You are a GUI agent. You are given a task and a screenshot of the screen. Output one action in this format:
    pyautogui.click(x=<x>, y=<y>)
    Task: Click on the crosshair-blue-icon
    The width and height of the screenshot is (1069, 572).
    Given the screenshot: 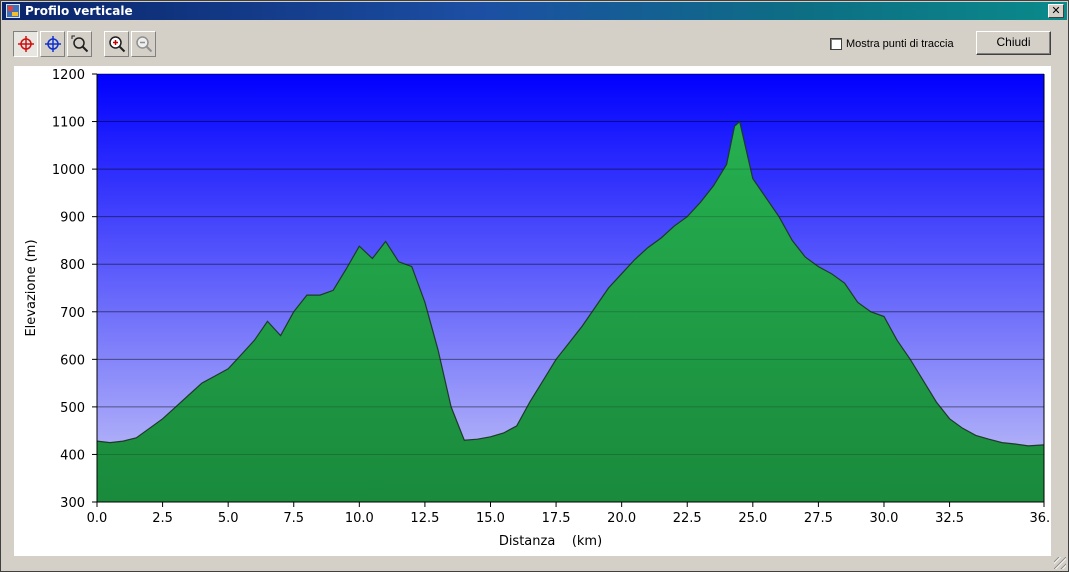 What is the action you would take?
    pyautogui.click(x=52, y=44)
    